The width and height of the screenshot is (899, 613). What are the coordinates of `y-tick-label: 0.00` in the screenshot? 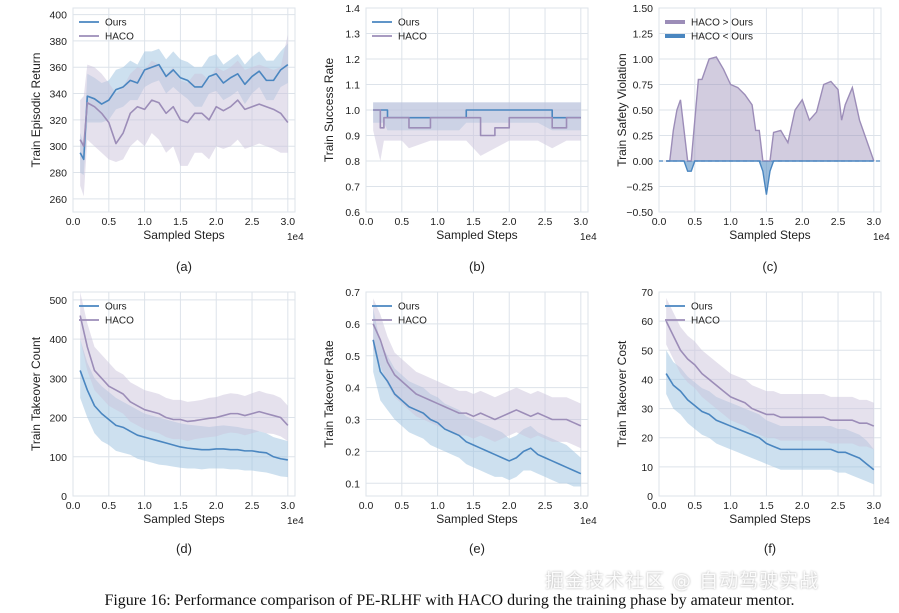 It's located at (643, 162).